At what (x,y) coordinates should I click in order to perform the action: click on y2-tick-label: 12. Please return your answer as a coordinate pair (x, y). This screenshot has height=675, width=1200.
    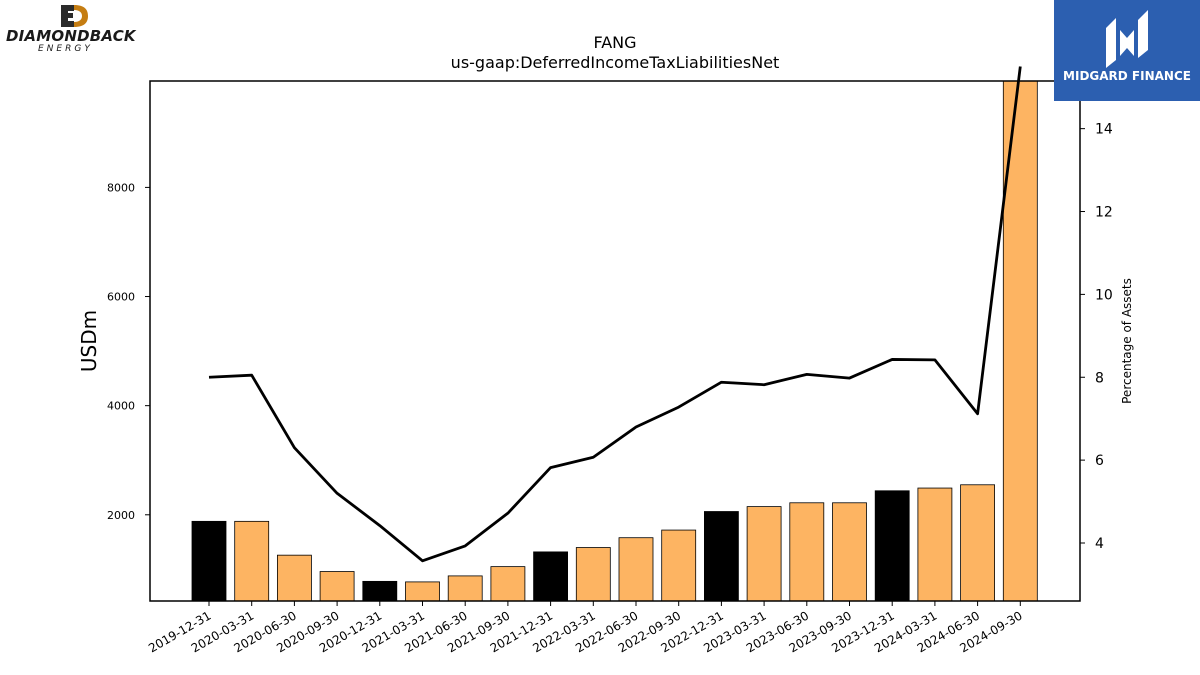
    Looking at the image, I should click on (1104, 213).